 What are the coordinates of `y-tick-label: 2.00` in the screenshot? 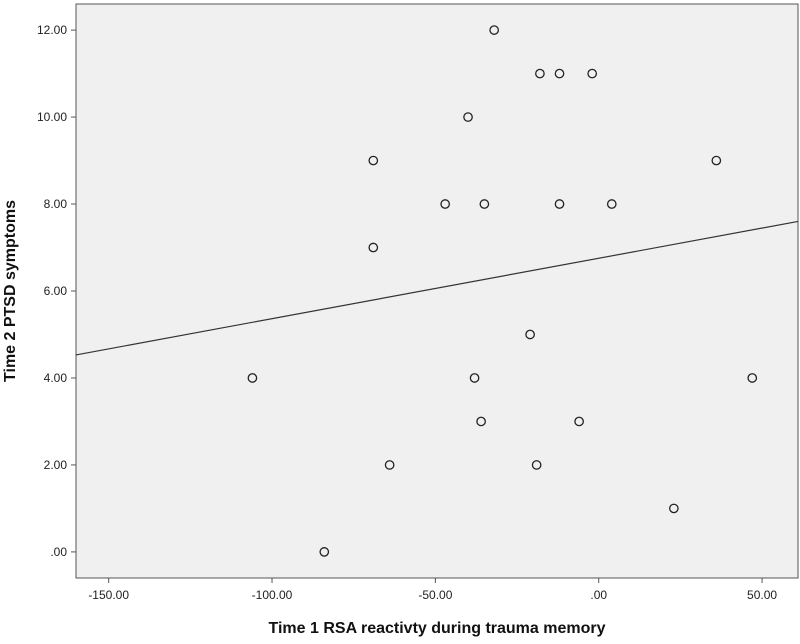 It's located at (56, 465).